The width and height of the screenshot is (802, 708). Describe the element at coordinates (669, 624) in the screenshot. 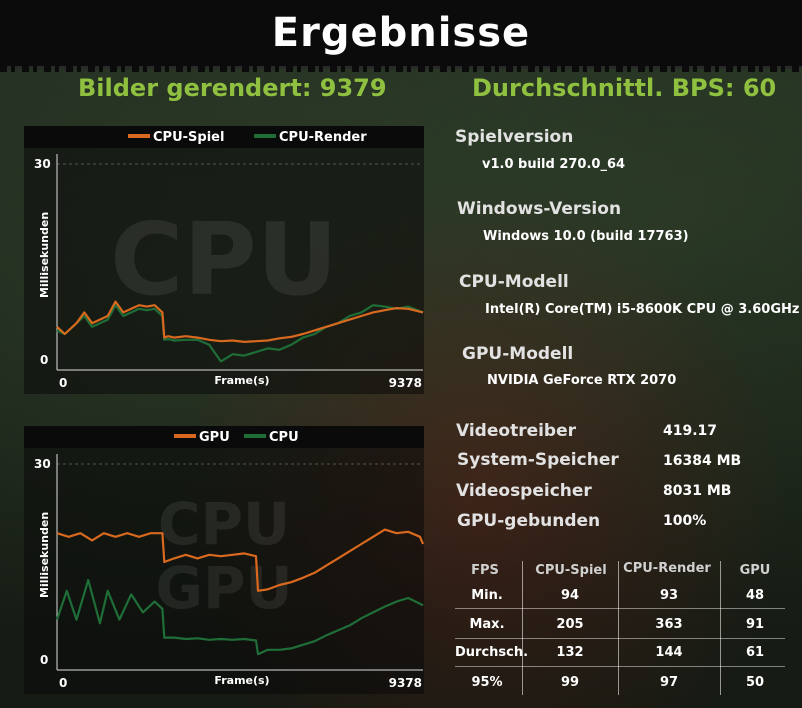

I see `table-cell: 363` at that location.